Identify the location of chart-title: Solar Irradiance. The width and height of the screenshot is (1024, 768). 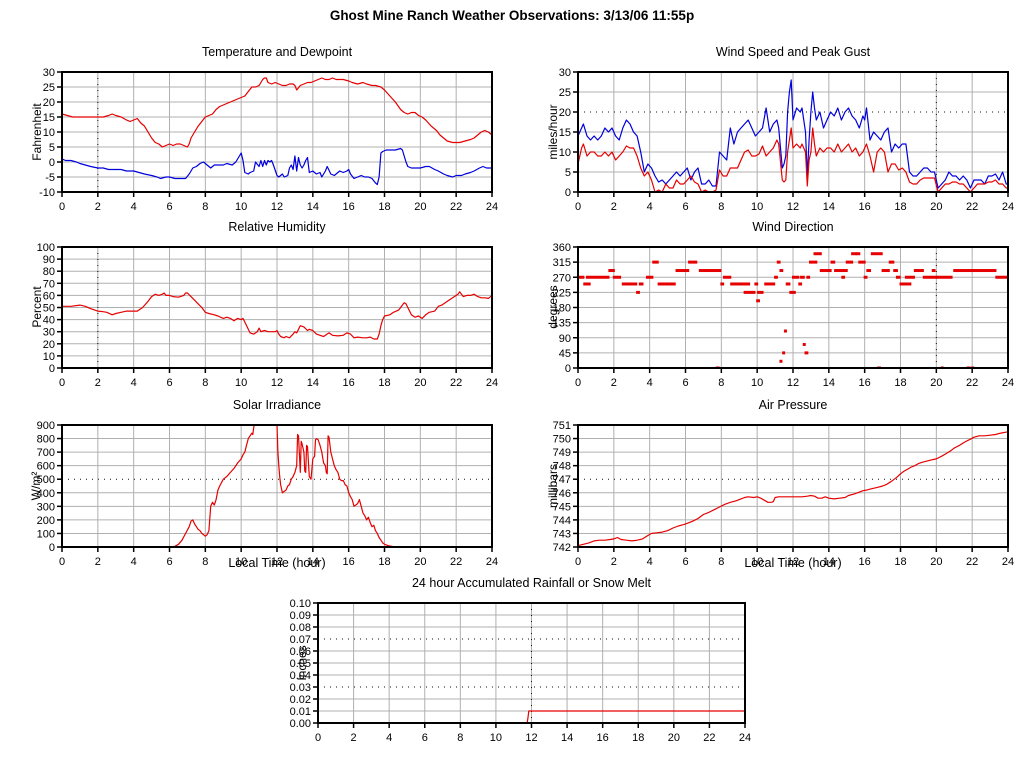
(277, 405).